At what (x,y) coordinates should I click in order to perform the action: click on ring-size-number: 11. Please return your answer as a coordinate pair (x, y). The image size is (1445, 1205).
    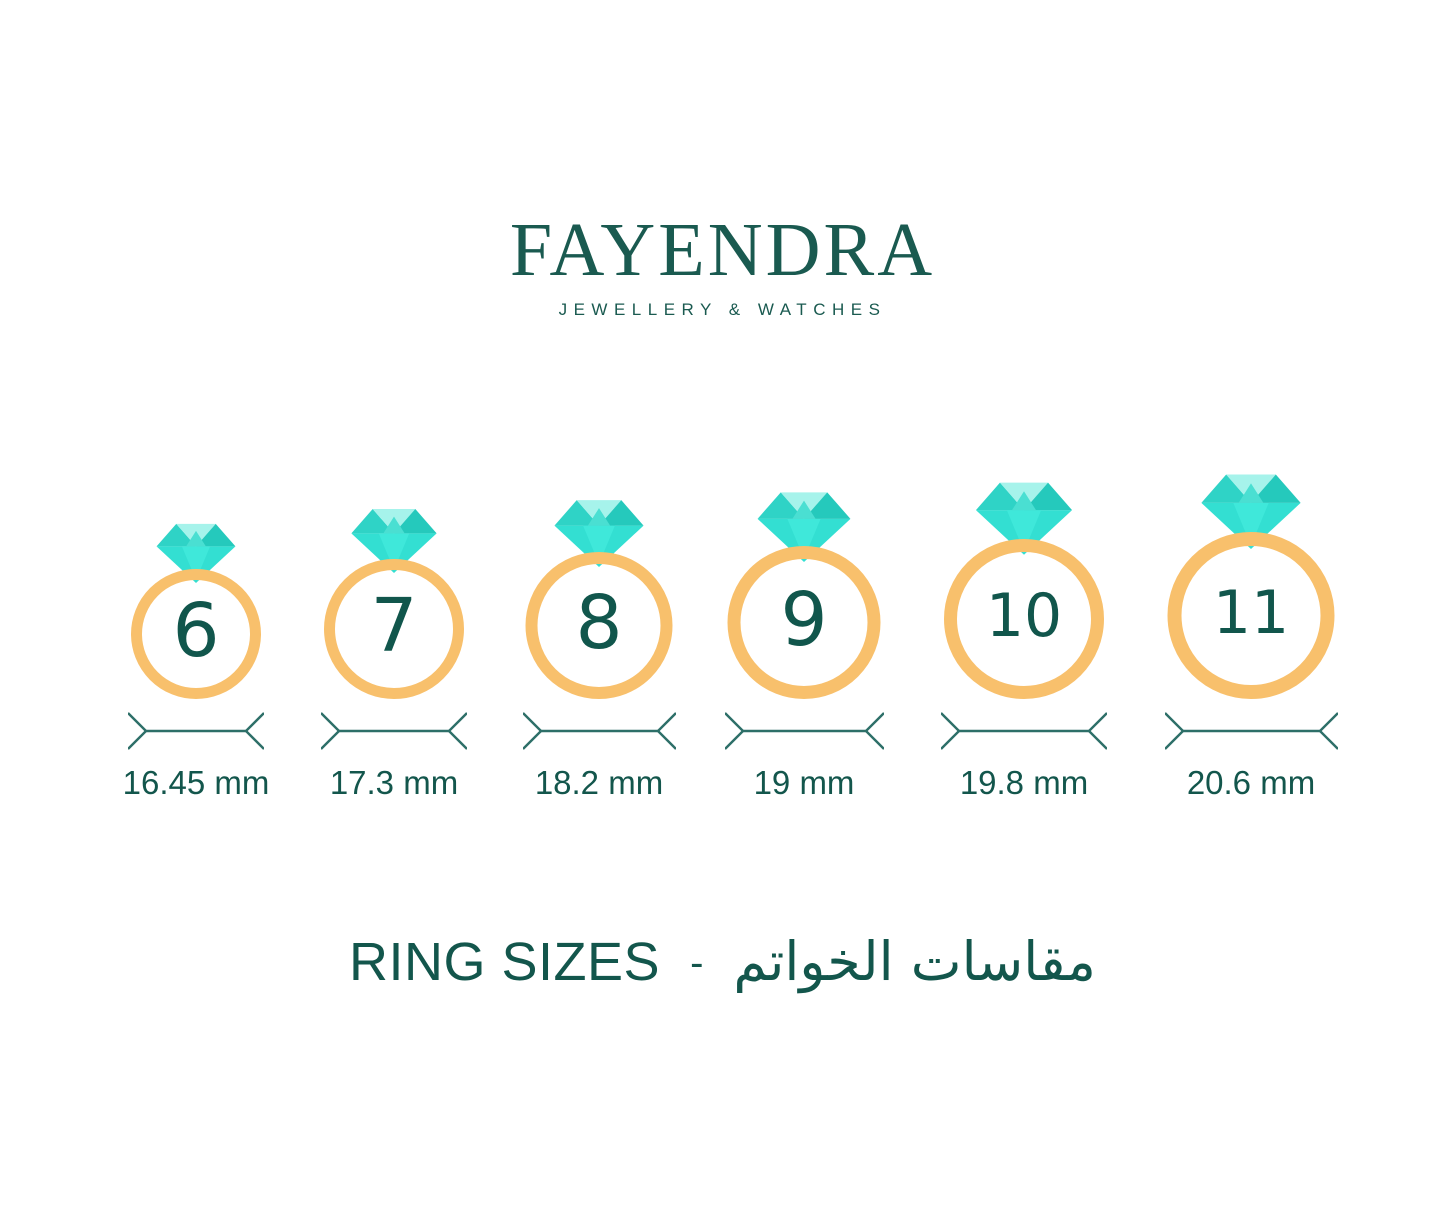
    Looking at the image, I should click on (1251, 612).